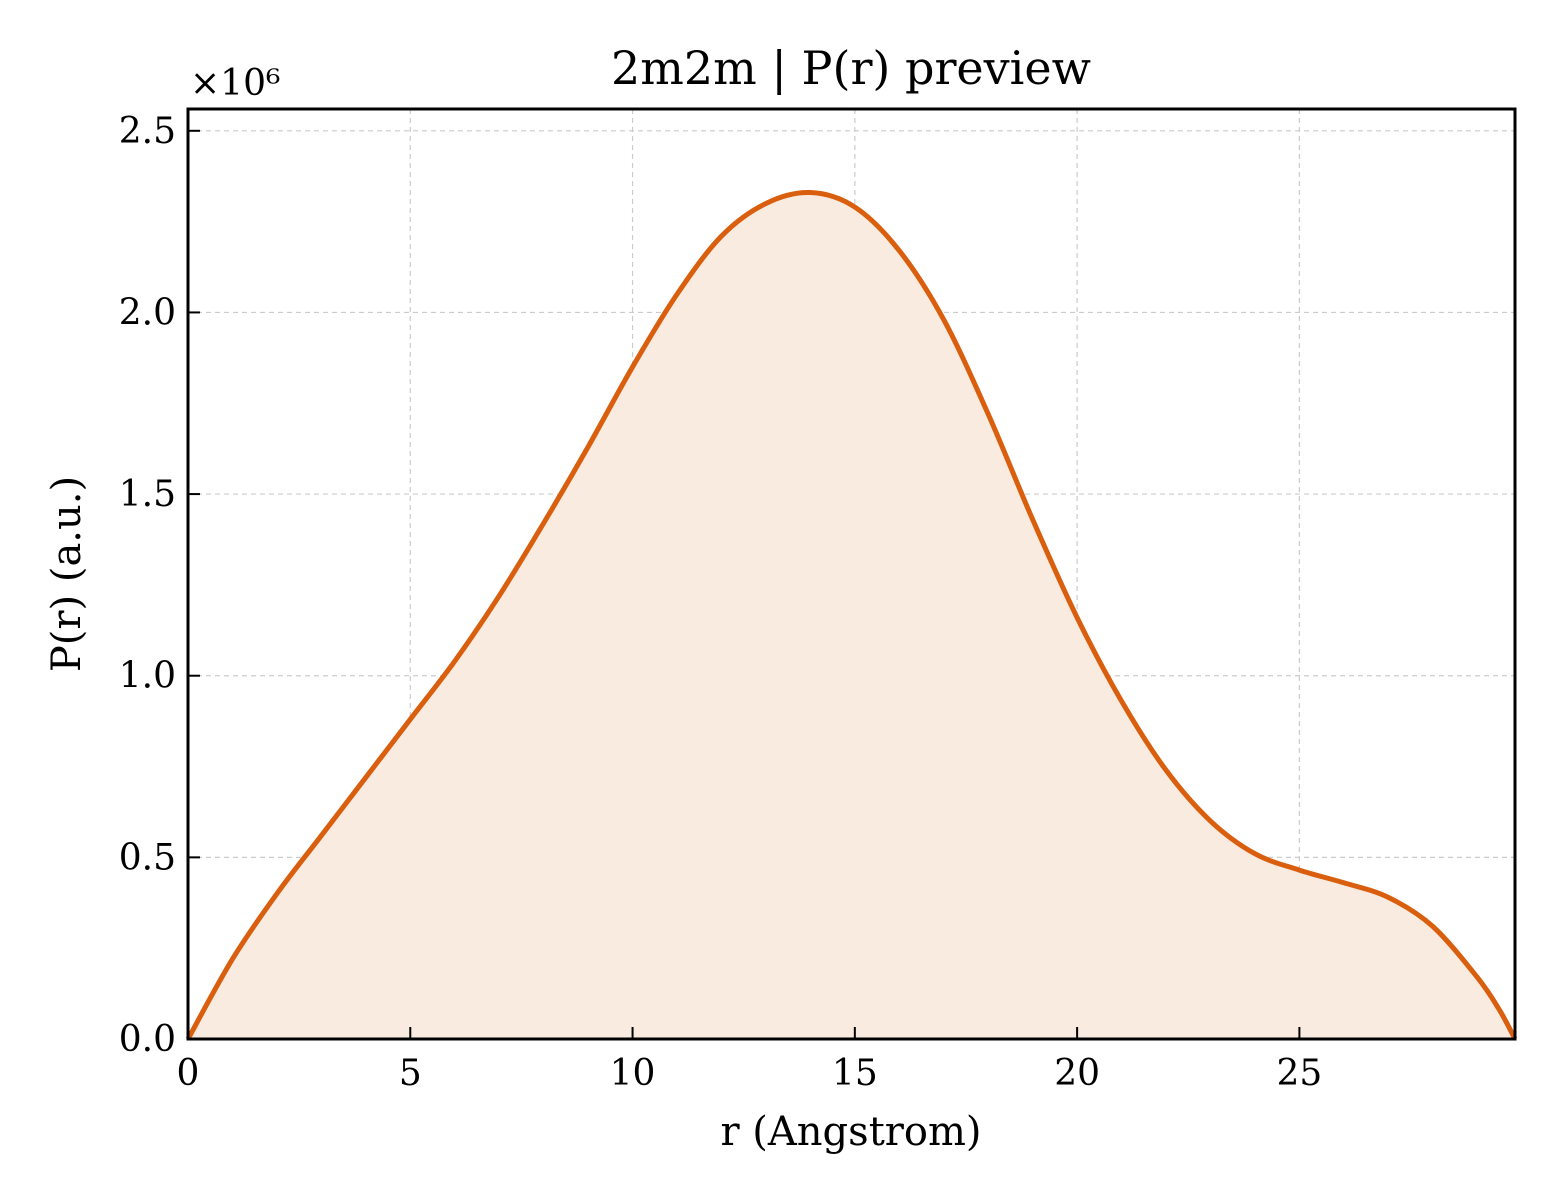  I want to click on y-tick-label: 1.0, so click(147, 676).